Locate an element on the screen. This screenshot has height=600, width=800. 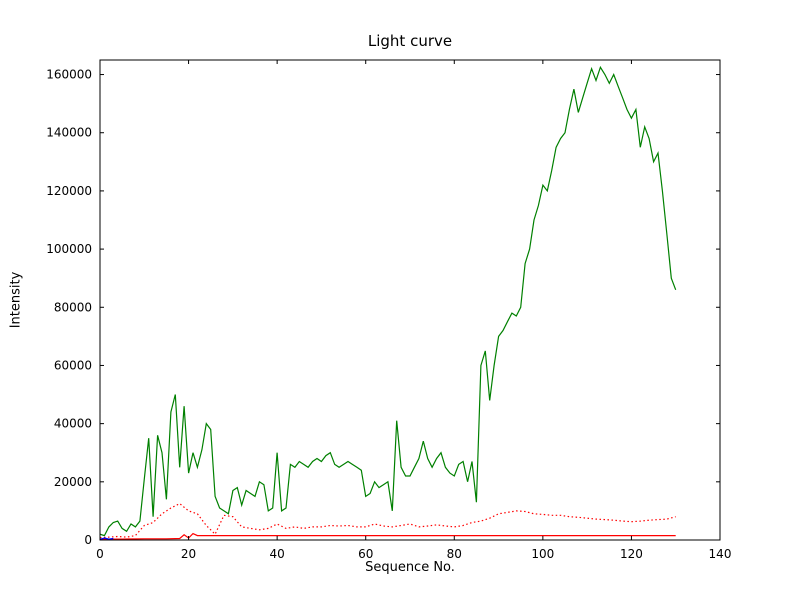
y-tick-label: 160000 is located at coordinates (69, 75).